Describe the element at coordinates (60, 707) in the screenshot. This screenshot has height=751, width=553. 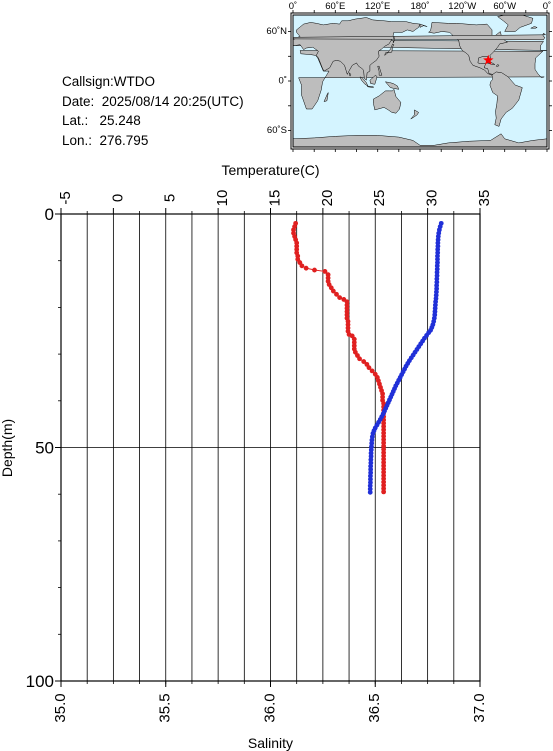
I see `salinity-tick-label: 35.0` at that location.